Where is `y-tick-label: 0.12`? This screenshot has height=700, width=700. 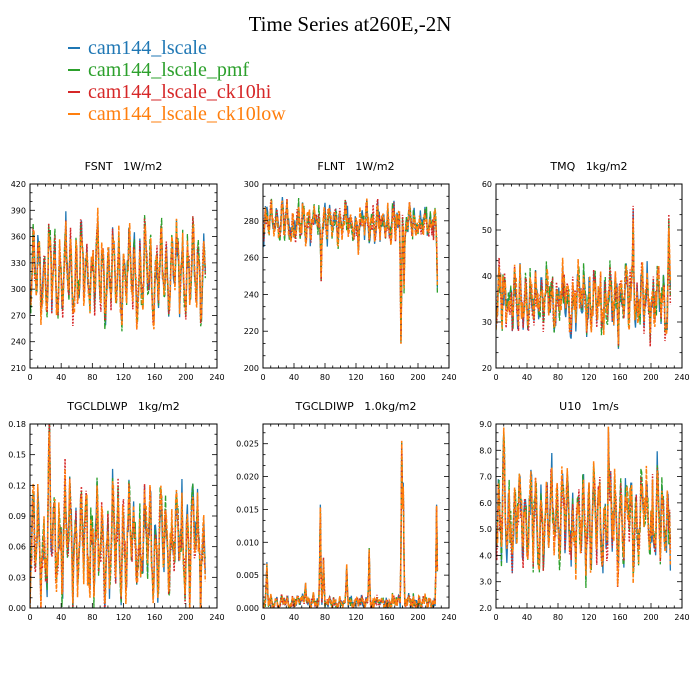
y-tick-label: 0.12 is located at coordinates (17, 485).